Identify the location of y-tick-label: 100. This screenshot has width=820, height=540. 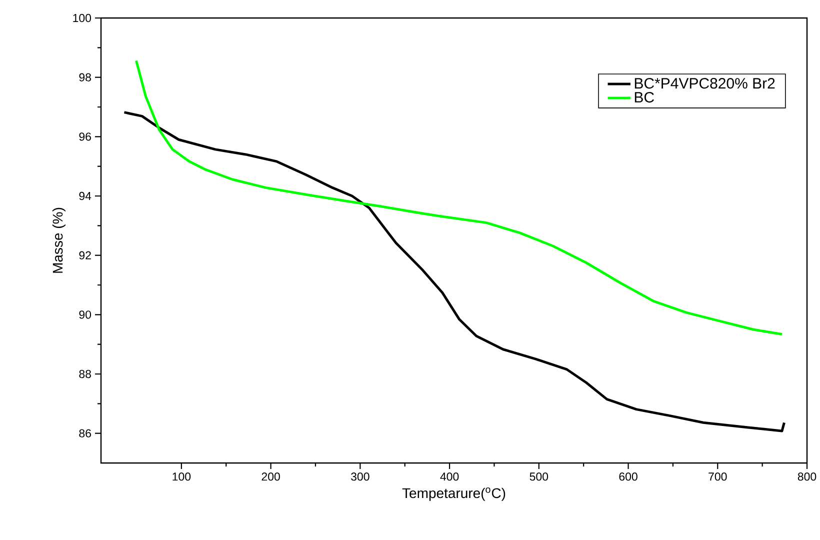
(82, 18).